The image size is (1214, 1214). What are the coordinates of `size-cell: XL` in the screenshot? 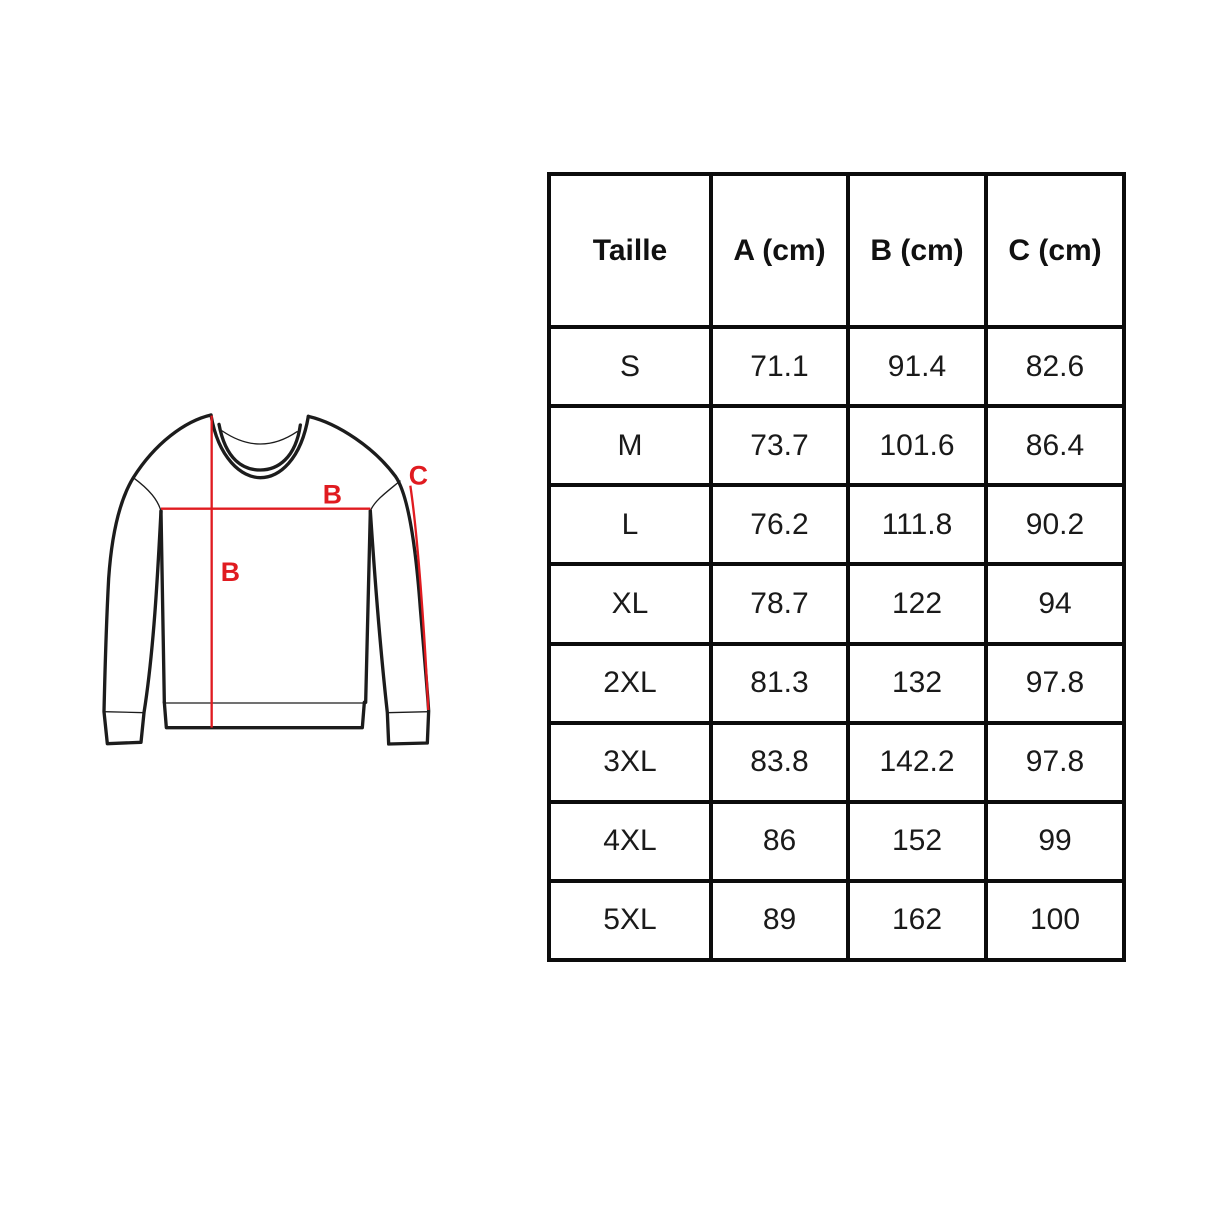 It's located at (630, 604).